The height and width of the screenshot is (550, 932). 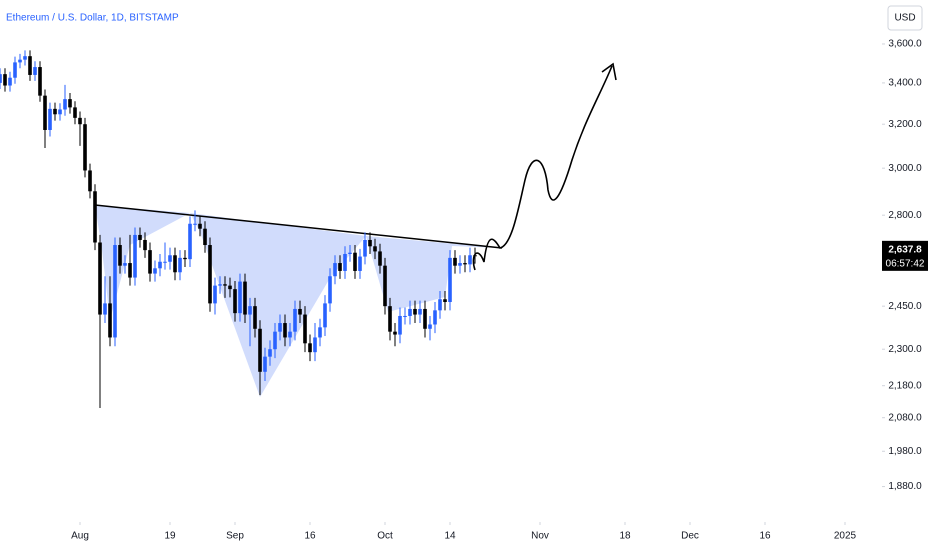 I want to click on y-tick-label: 3,400.0, so click(x=905, y=83).